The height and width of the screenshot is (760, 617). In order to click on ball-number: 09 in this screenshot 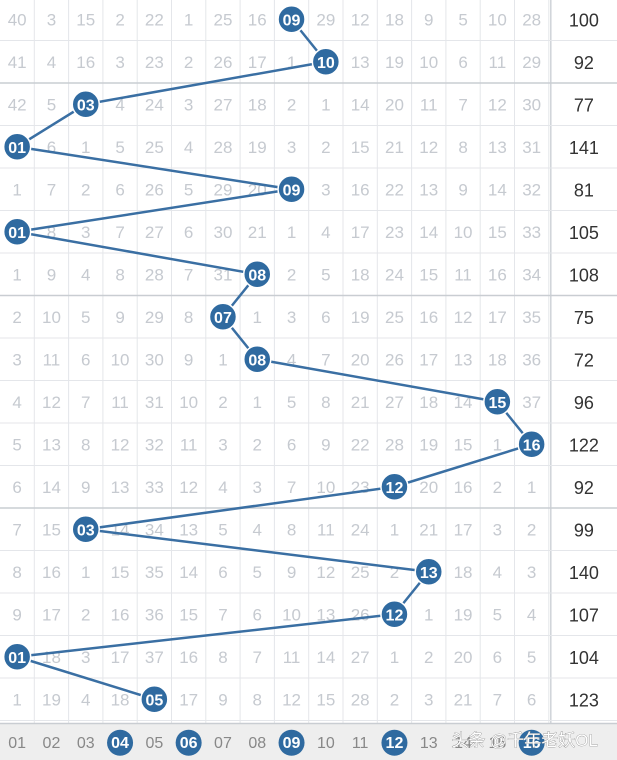, I will do `click(292, 190)`.